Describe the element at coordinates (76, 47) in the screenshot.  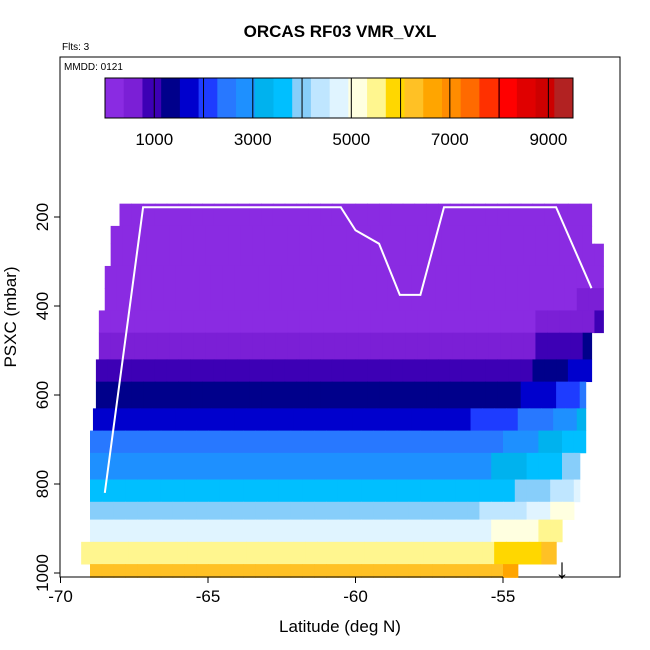
I see `chart-subtitle: Flts: 3` at that location.